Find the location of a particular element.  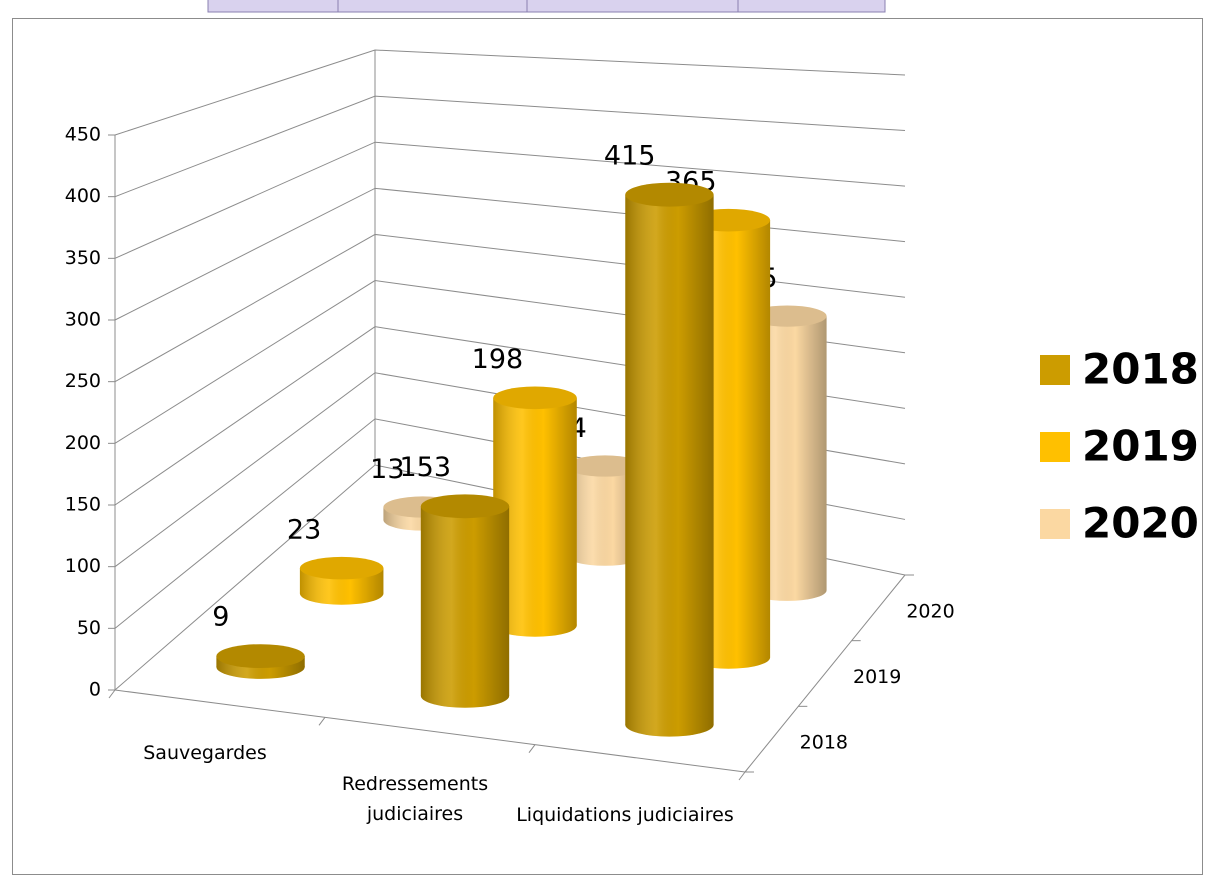

legend-label: 2020 is located at coordinates (1140, 523).